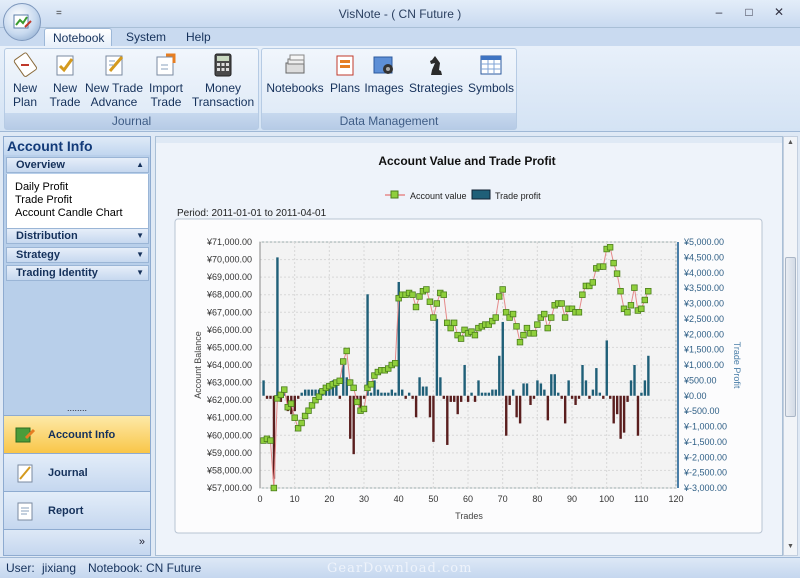  What do you see at coordinates (77, 165) in the screenshot?
I see `section-overview: Overview ▲` at bounding box center [77, 165].